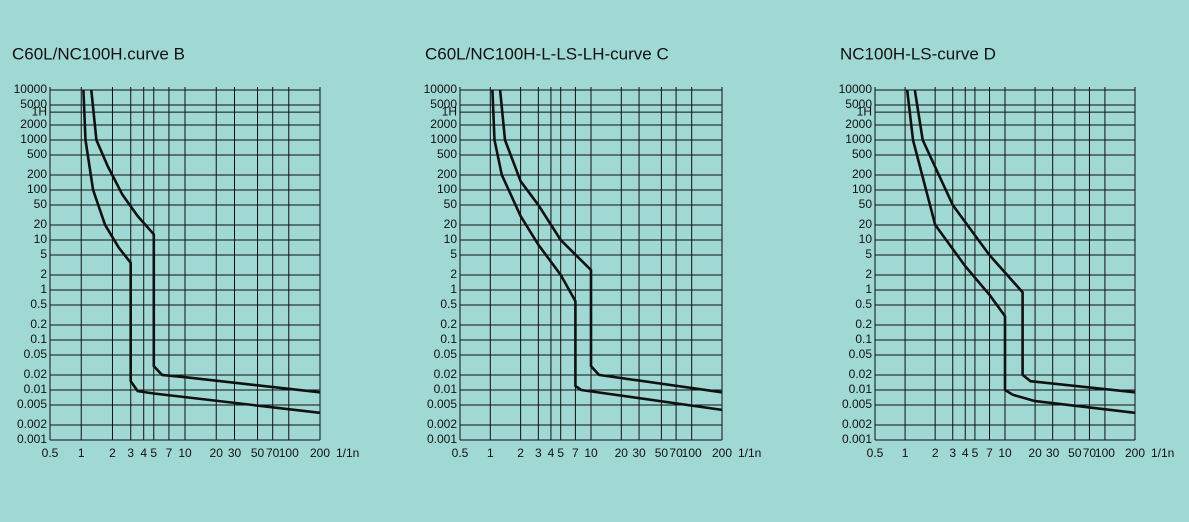  Describe the element at coordinates (639, 453) in the screenshot. I see `x-tick-label: 30` at that location.